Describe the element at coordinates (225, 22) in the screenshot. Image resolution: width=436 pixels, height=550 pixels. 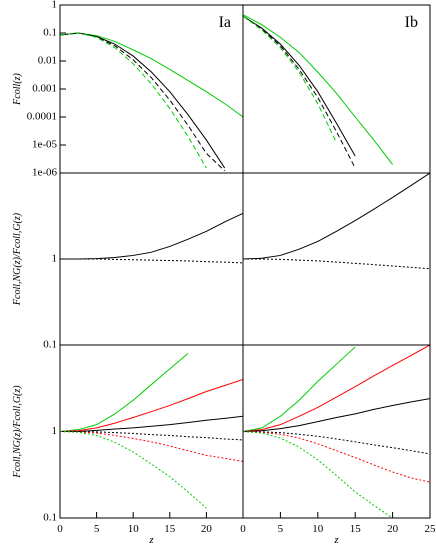
I see `panel-label: Ia` at that location.